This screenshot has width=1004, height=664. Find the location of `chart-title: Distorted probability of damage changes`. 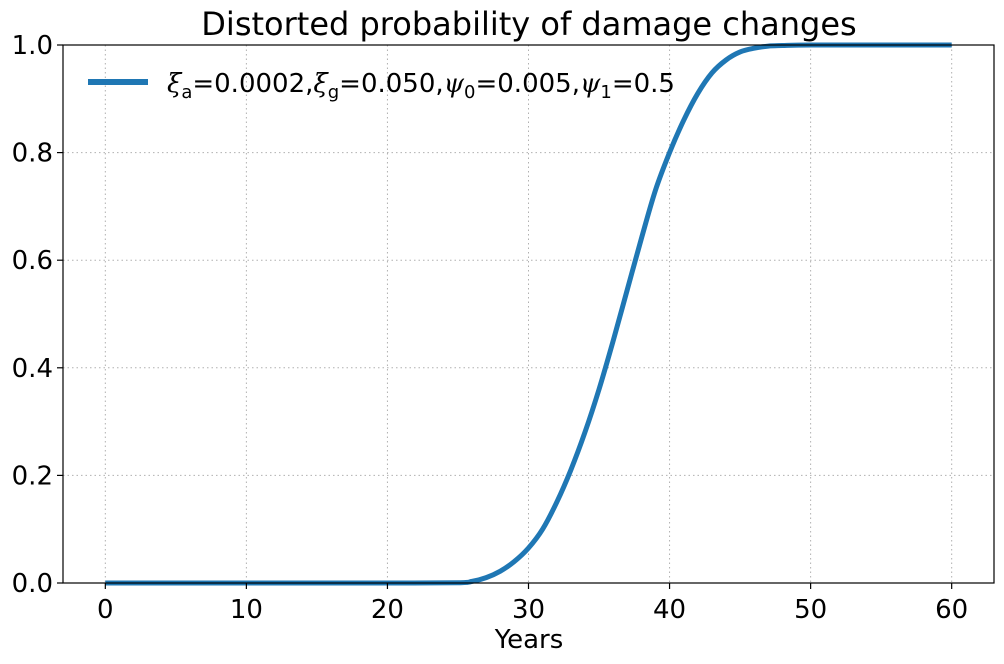

chart-title: Distorted probability of damage changes is located at coordinates (528, 24).